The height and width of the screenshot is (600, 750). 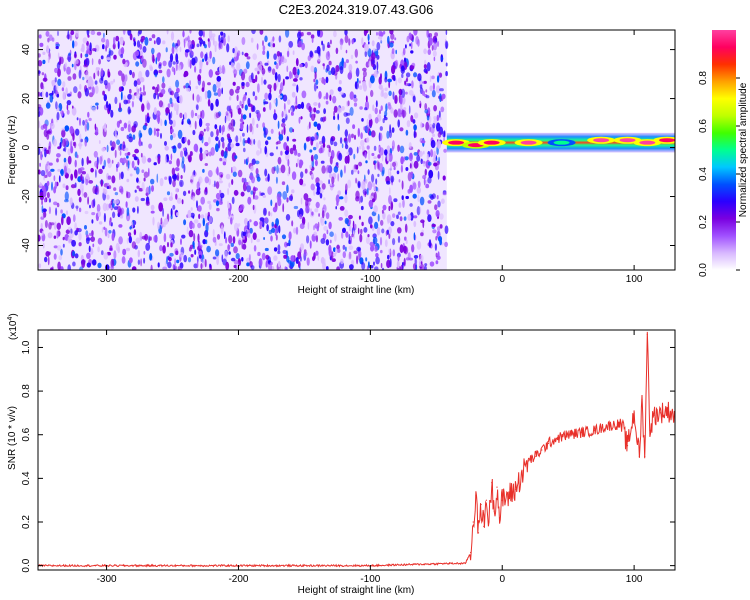 What do you see at coordinates (703, 78) in the screenshot?
I see `colorbar-tick-label: 0.8` at bounding box center [703, 78].